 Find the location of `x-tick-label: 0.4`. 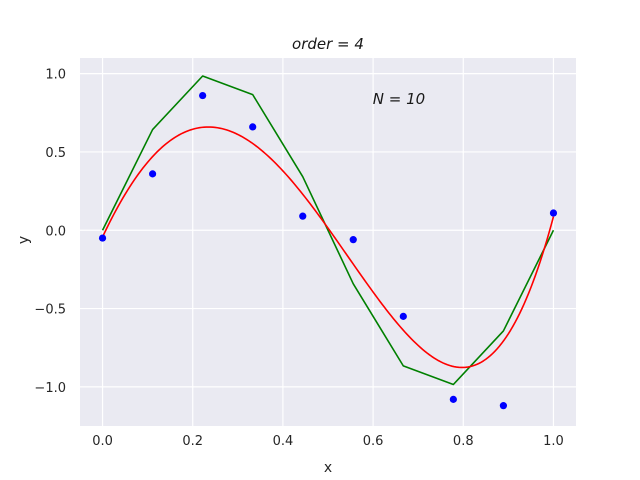

x-tick-label: 0.4 is located at coordinates (283, 441).